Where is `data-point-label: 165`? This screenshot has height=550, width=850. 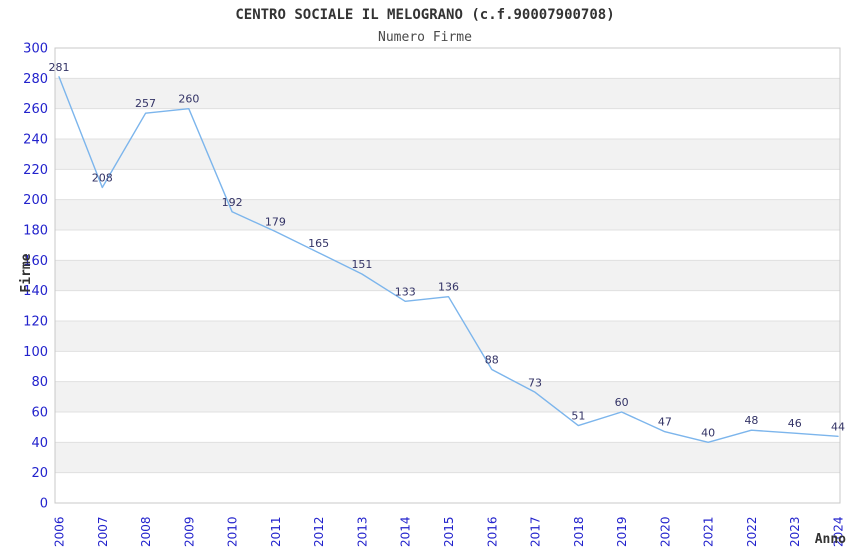 data-point-label: 165 is located at coordinates (318, 243).